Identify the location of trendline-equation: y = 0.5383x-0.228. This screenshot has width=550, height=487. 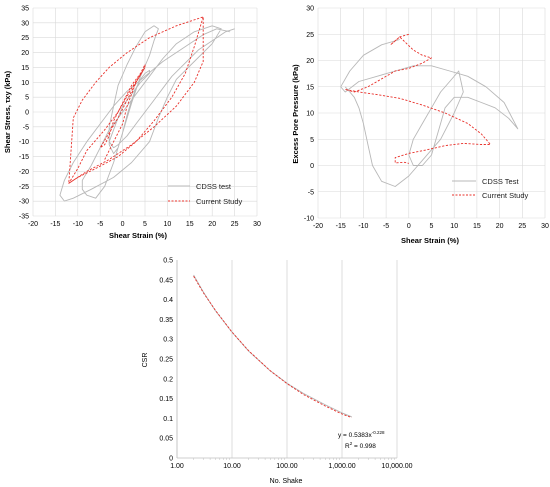
(361, 434).